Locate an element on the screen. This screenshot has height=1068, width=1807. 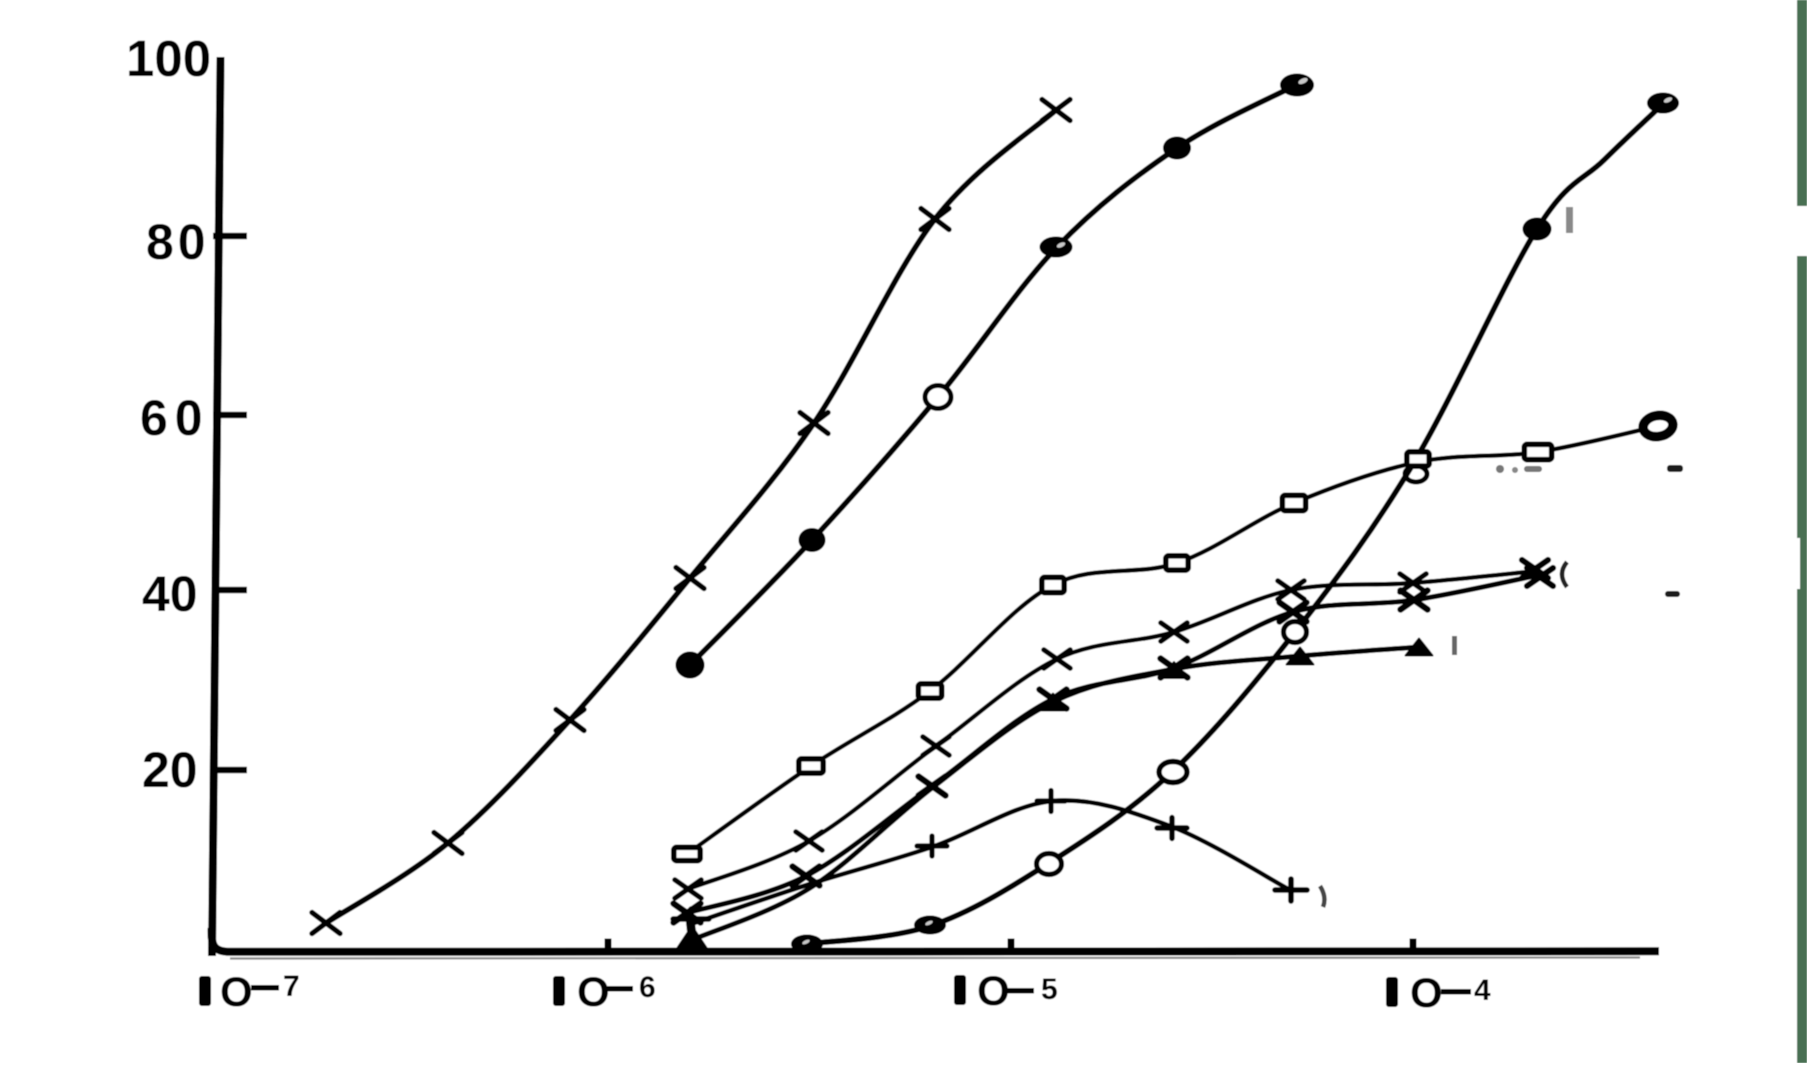
svg-text: 40 is located at coordinates (170, 594).